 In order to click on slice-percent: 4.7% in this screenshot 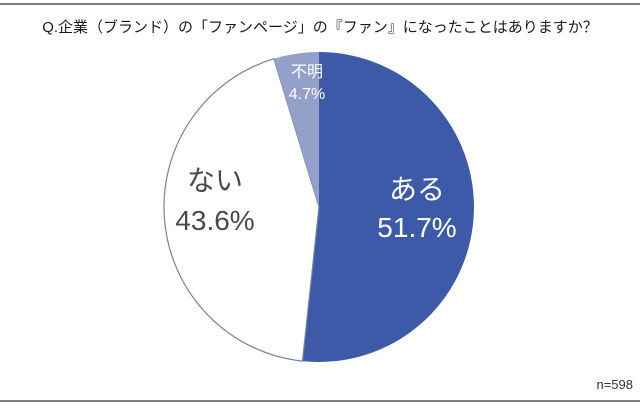, I will do `click(307, 94)`.